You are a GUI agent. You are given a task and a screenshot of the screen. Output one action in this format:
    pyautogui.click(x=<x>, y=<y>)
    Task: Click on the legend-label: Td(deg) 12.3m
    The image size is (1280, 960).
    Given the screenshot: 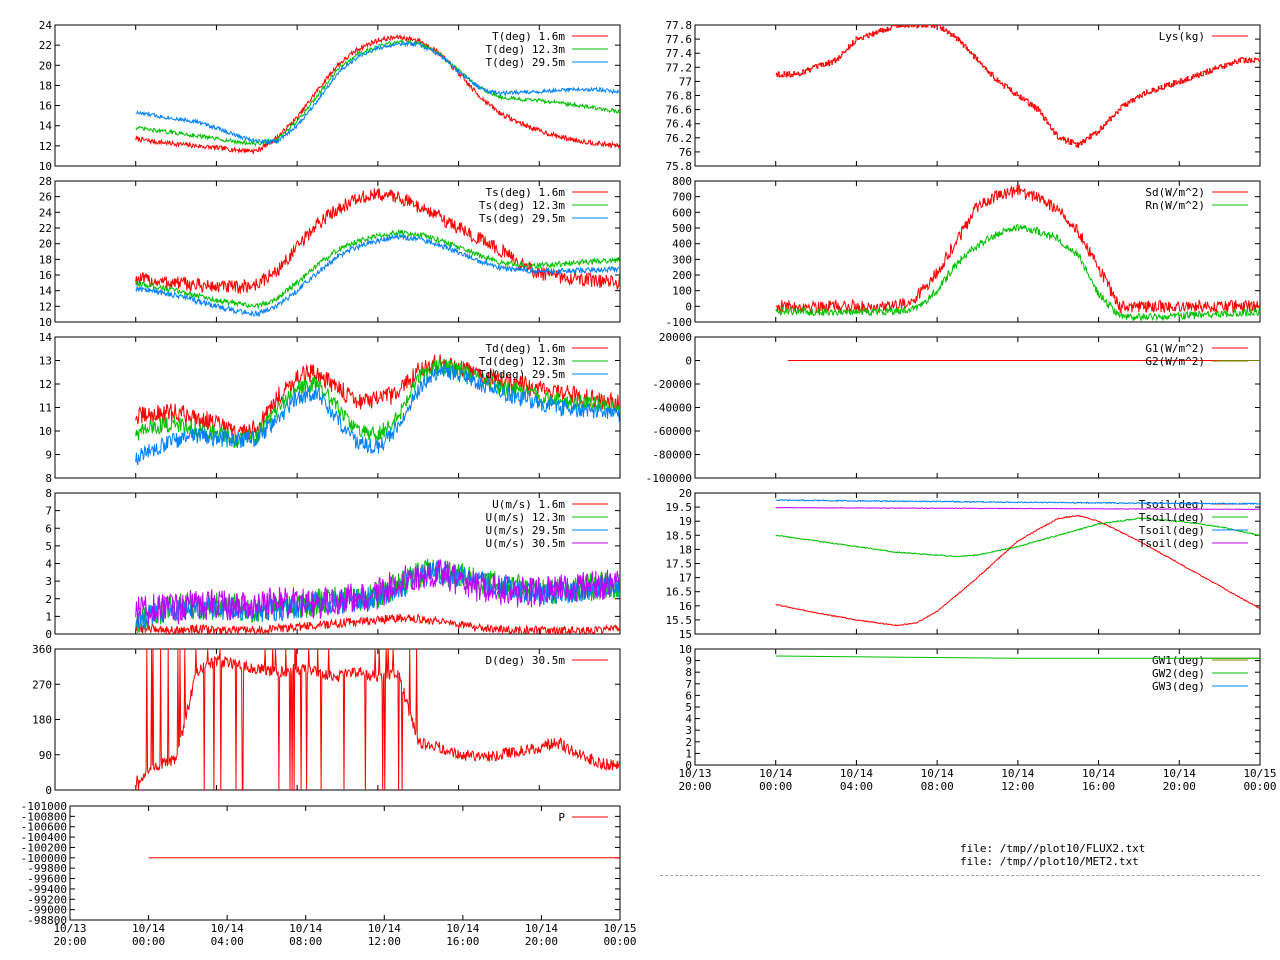 What is the action you would take?
    pyautogui.click(x=522, y=361)
    